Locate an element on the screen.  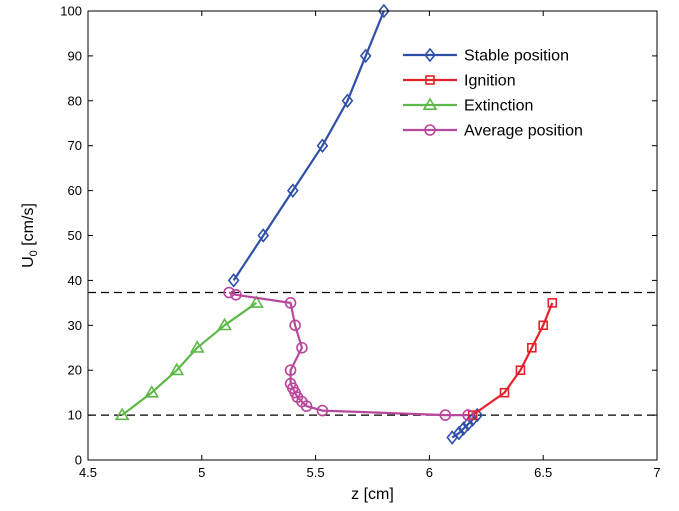
y-tick-label: 20 is located at coordinates (75, 370).